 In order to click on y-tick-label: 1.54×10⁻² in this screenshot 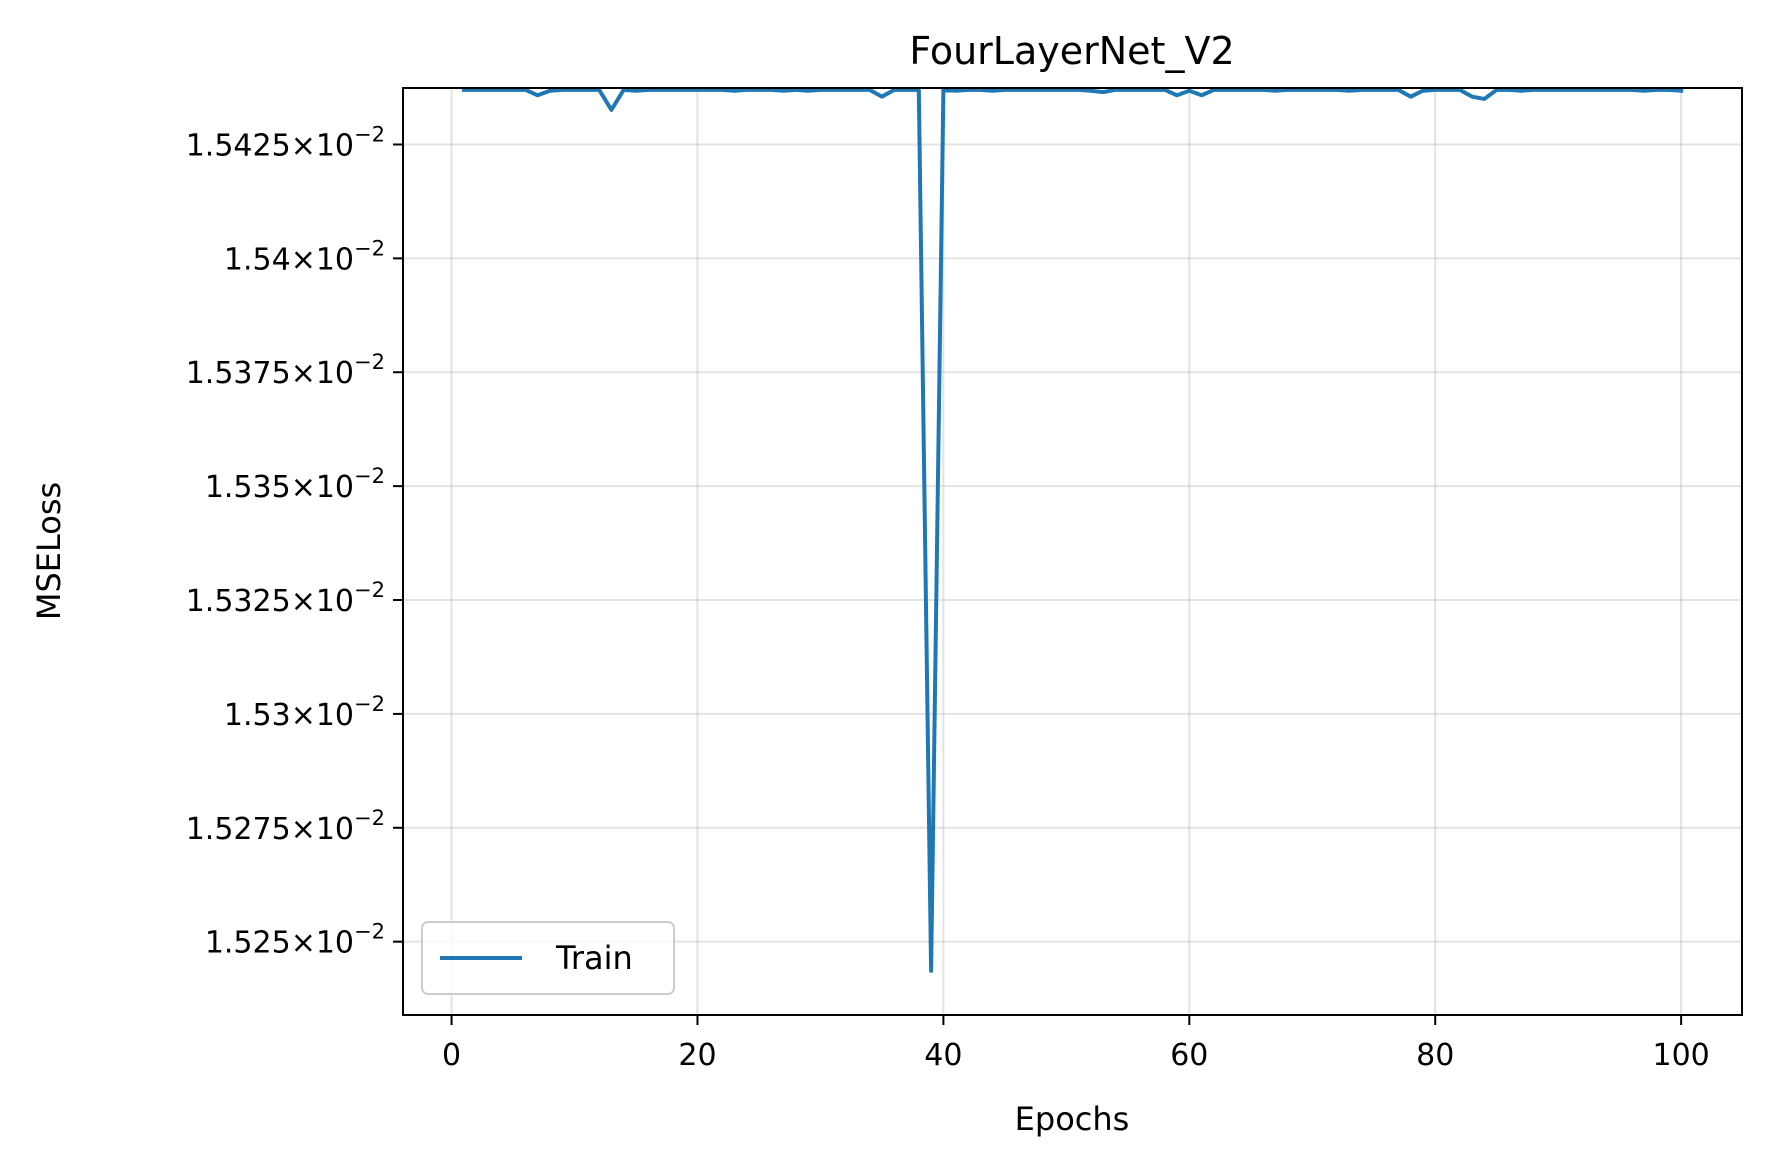, I will do `click(304, 256)`.